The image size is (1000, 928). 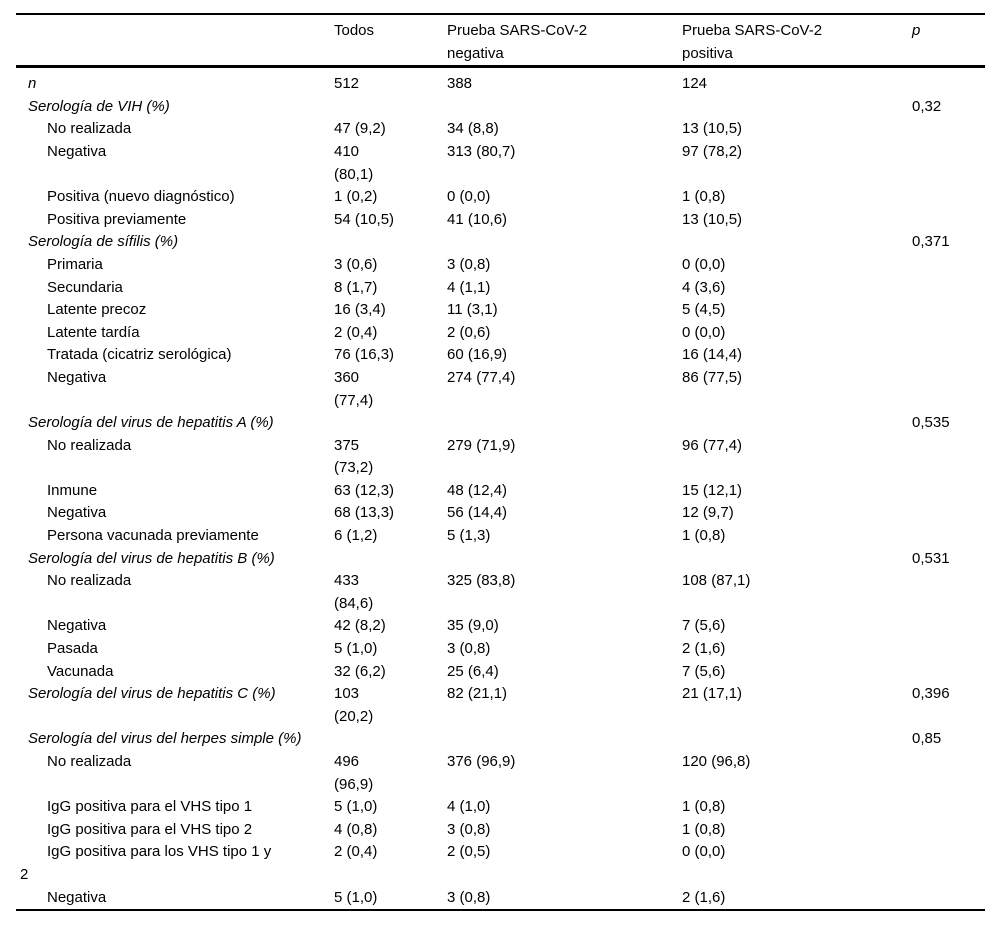 What do you see at coordinates (469, 852) in the screenshot?
I see `cell-negativa: 2 (0,5)` at bounding box center [469, 852].